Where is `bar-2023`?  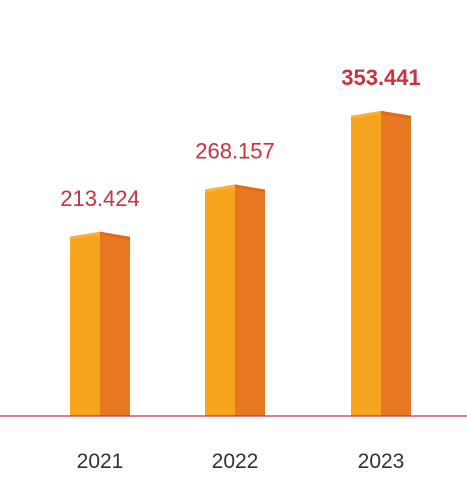 bar-2023 is located at coordinates (381, 263).